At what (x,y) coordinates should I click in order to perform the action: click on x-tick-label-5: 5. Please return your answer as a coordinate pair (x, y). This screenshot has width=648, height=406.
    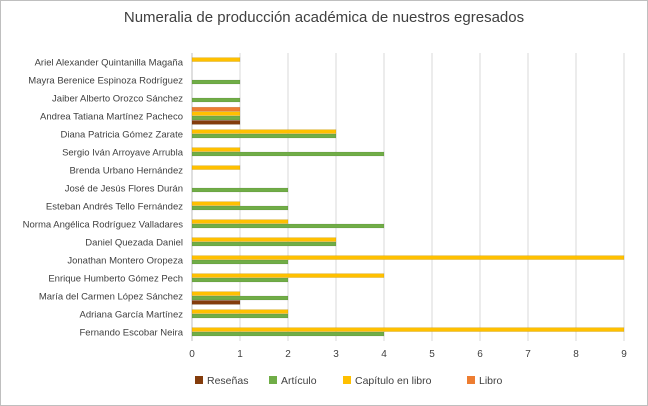
    Looking at the image, I should click on (432, 354).